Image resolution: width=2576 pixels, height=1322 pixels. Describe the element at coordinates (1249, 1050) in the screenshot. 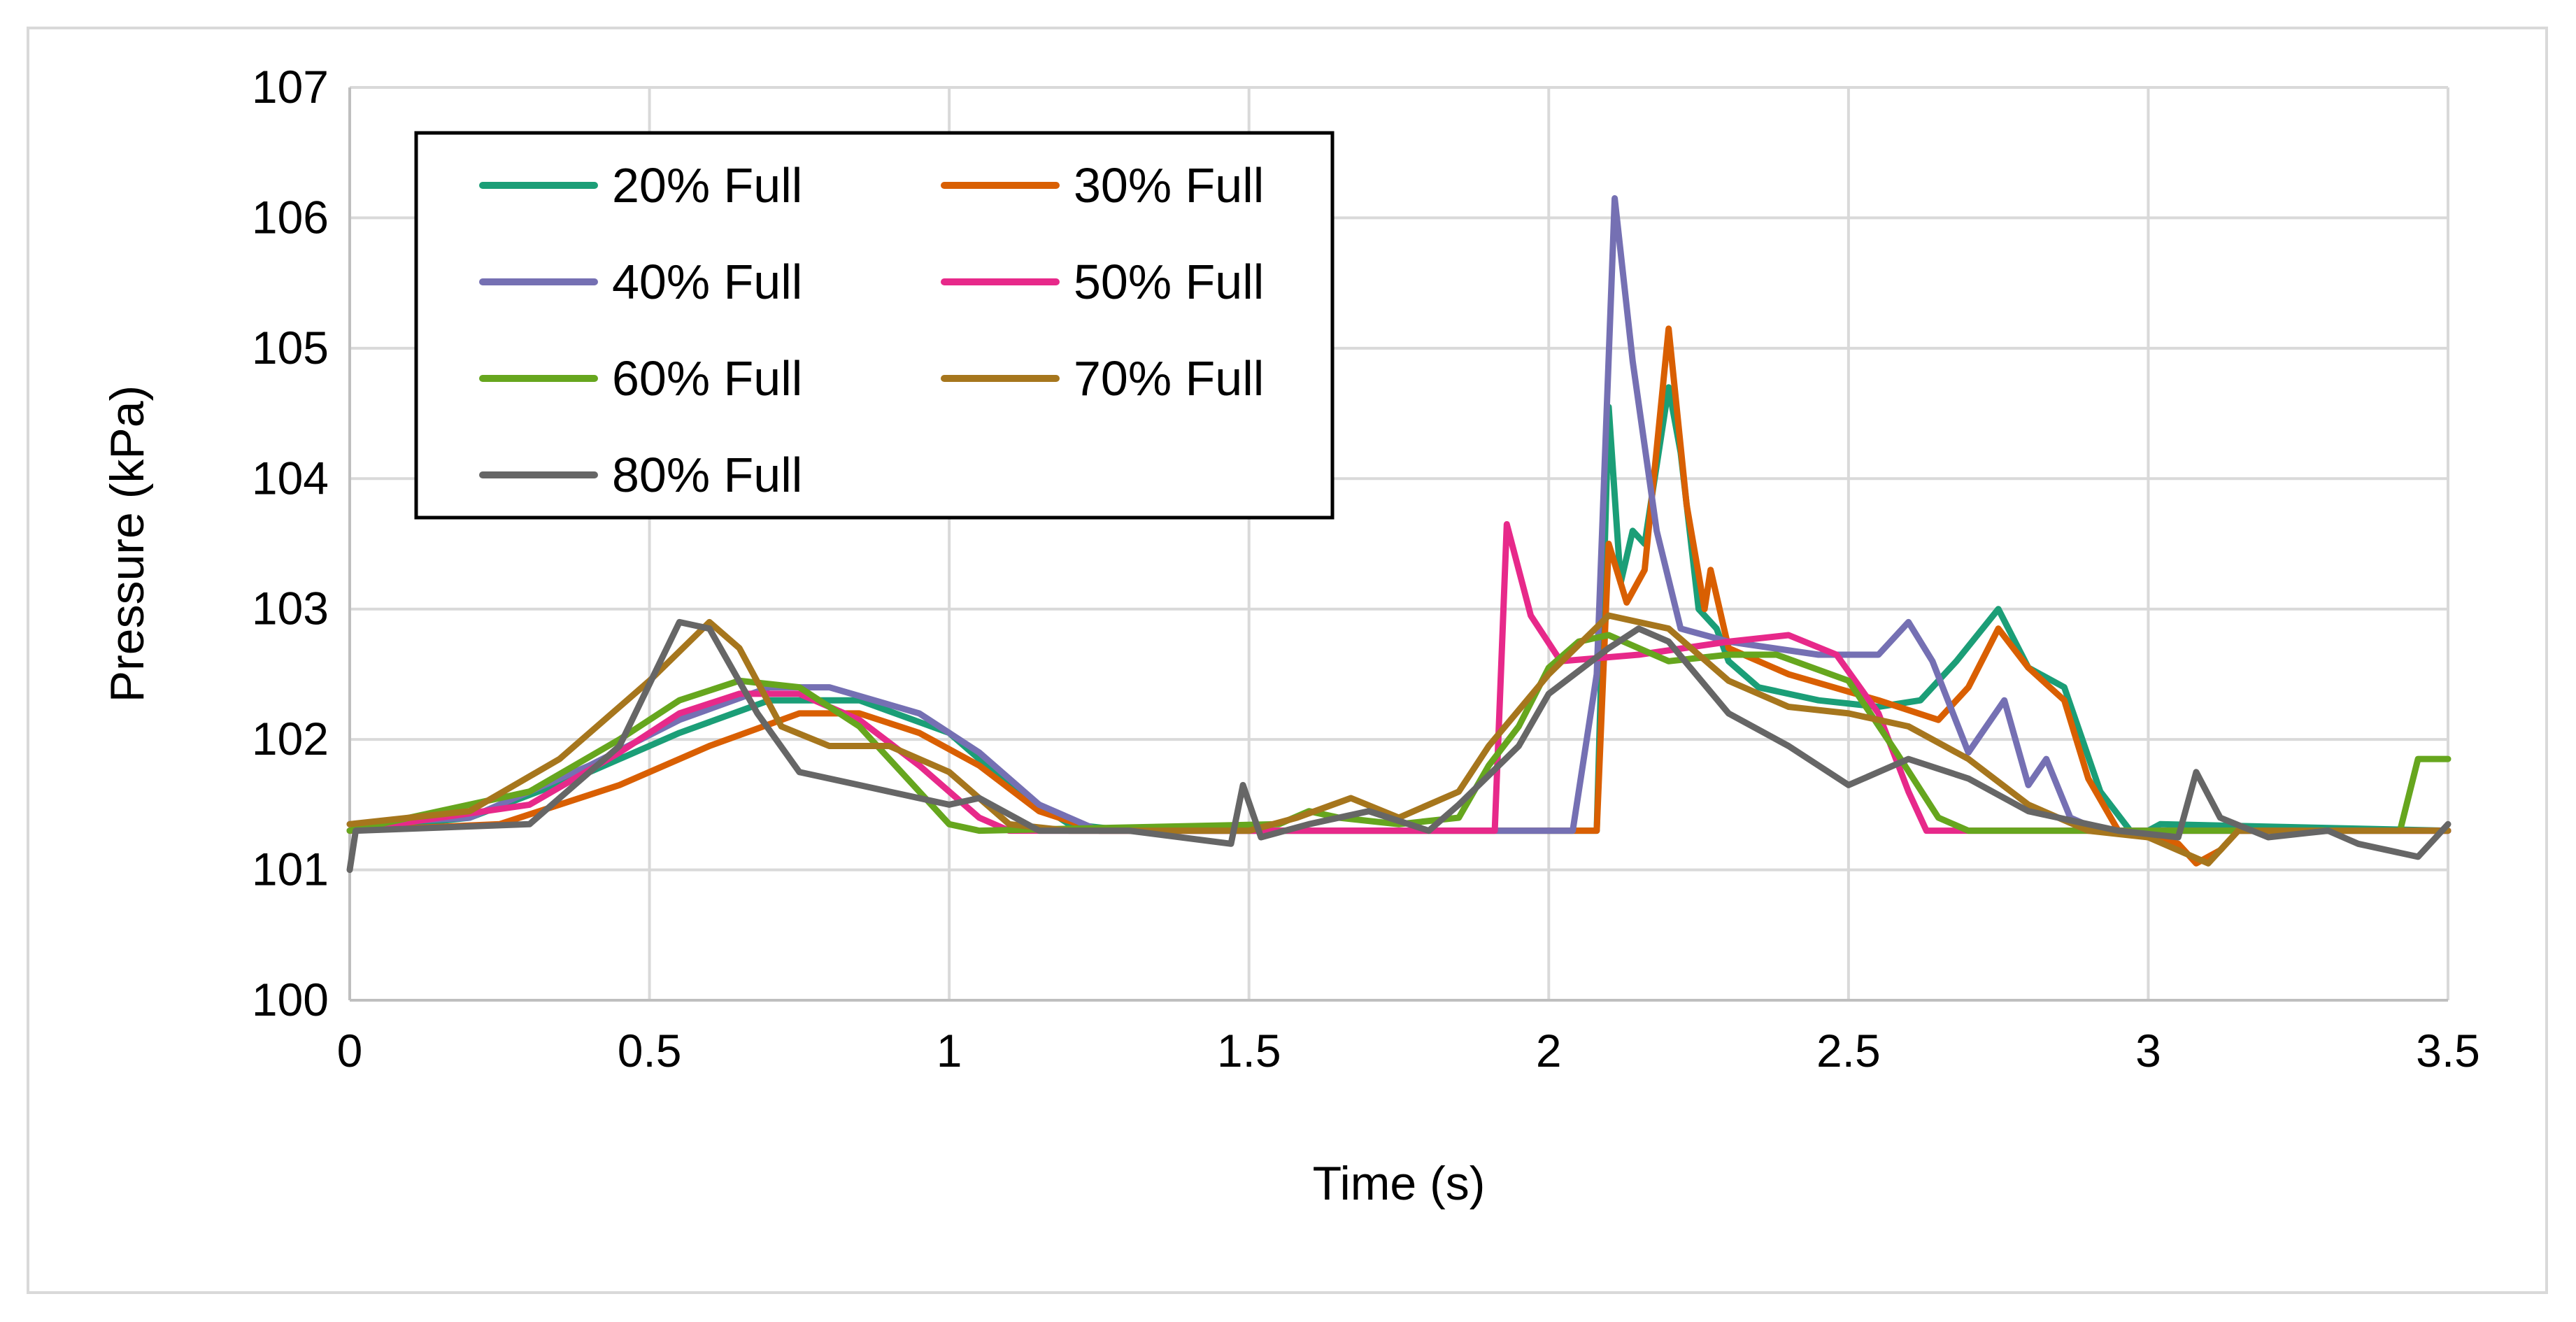

I see `x-tick-label: 1.5` at that location.